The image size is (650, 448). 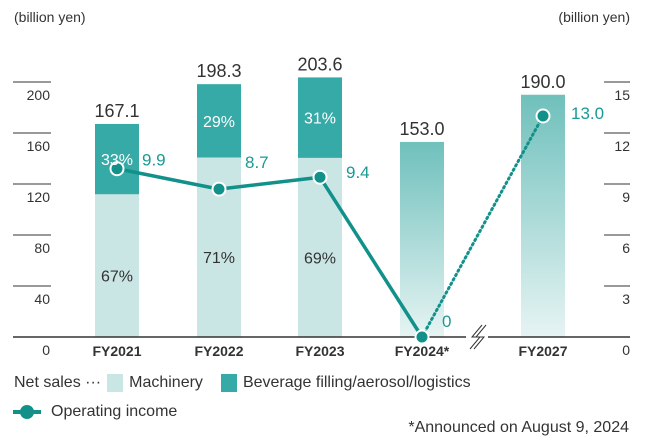 I want to click on x-axis-category-label: FY2022, so click(x=218, y=351).